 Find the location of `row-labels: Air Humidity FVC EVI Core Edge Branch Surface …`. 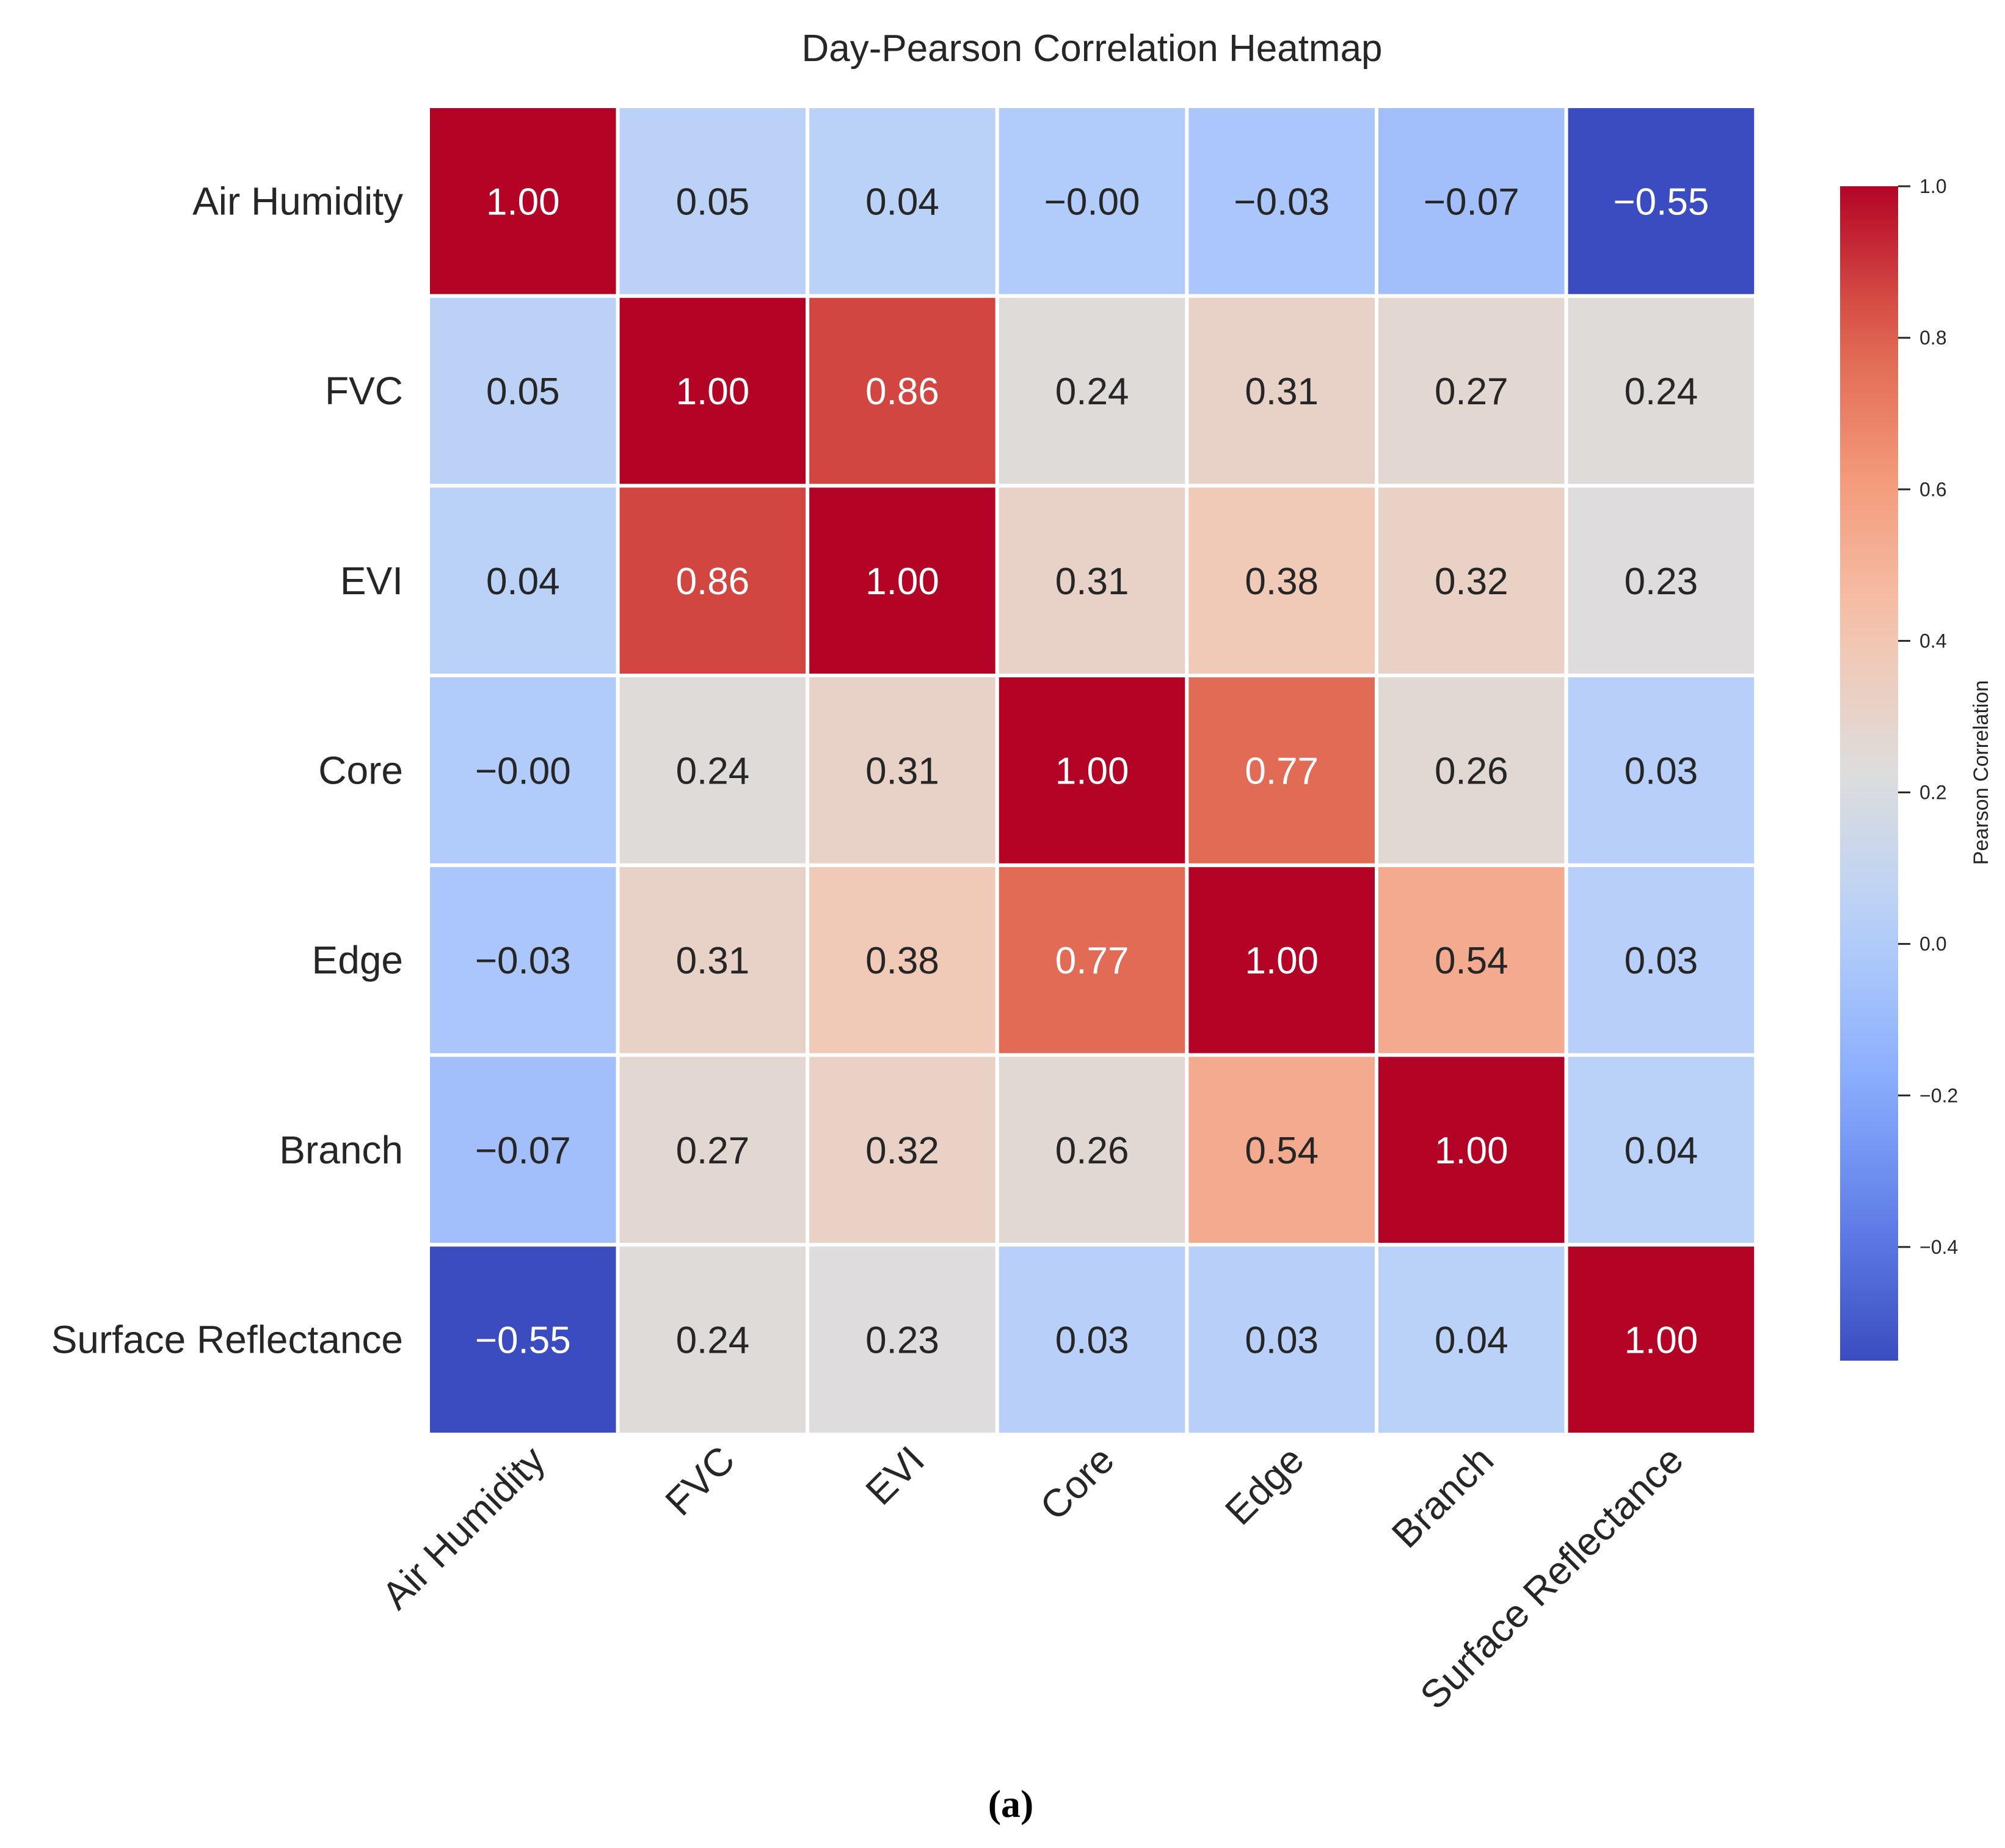

row-labels: Air Humidity FVC EVI Core Edge Branch Surface … is located at coordinates (227, 770).